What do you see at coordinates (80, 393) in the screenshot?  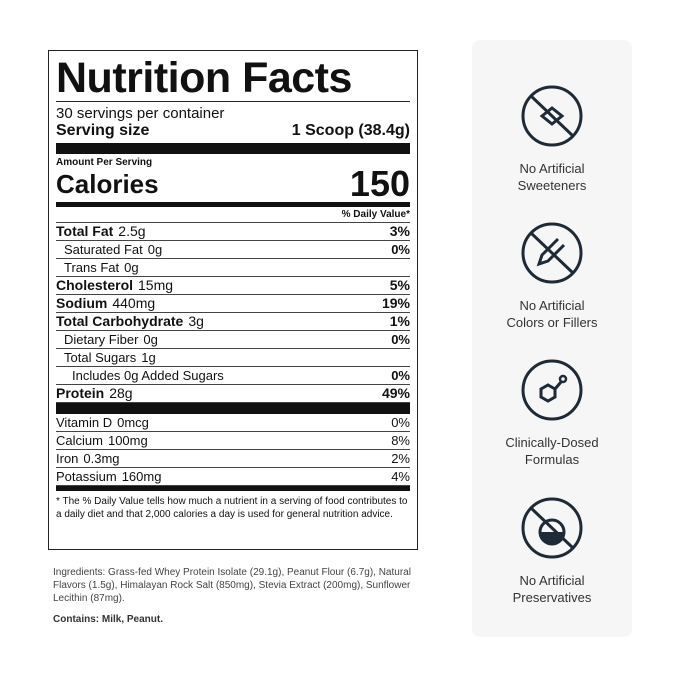 I see `nutrient-name: Protein` at bounding box center [80, 393].